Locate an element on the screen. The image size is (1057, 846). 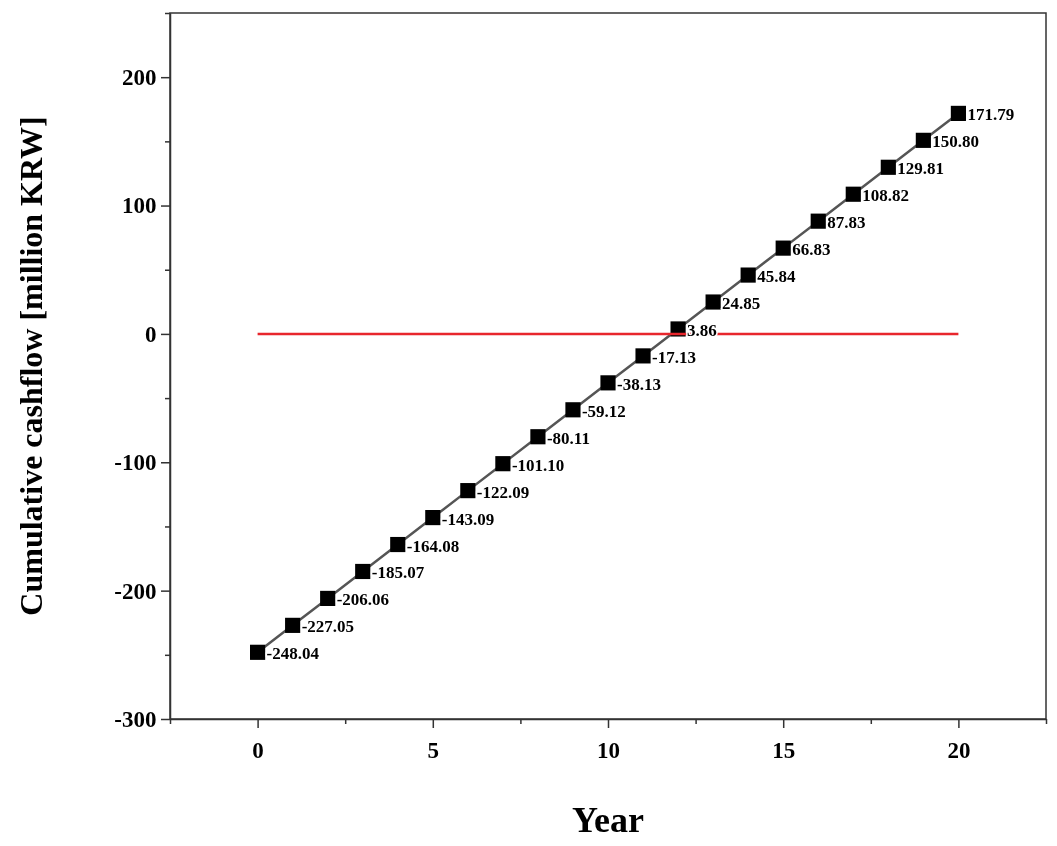
data-label: -206.06 is located at coordinates (363, 600).